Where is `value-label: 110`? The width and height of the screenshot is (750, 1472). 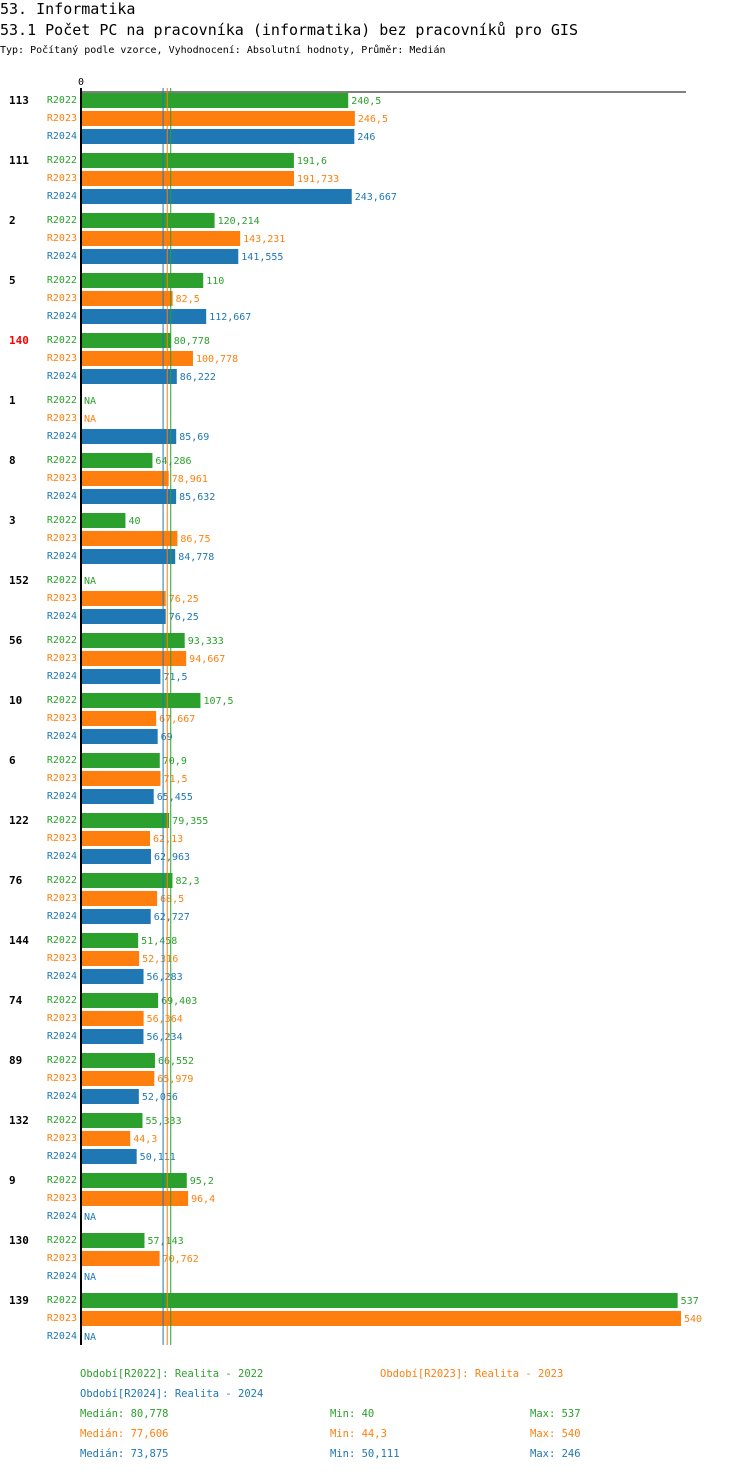 value-label: 110 is located at coordinates (215, 281).